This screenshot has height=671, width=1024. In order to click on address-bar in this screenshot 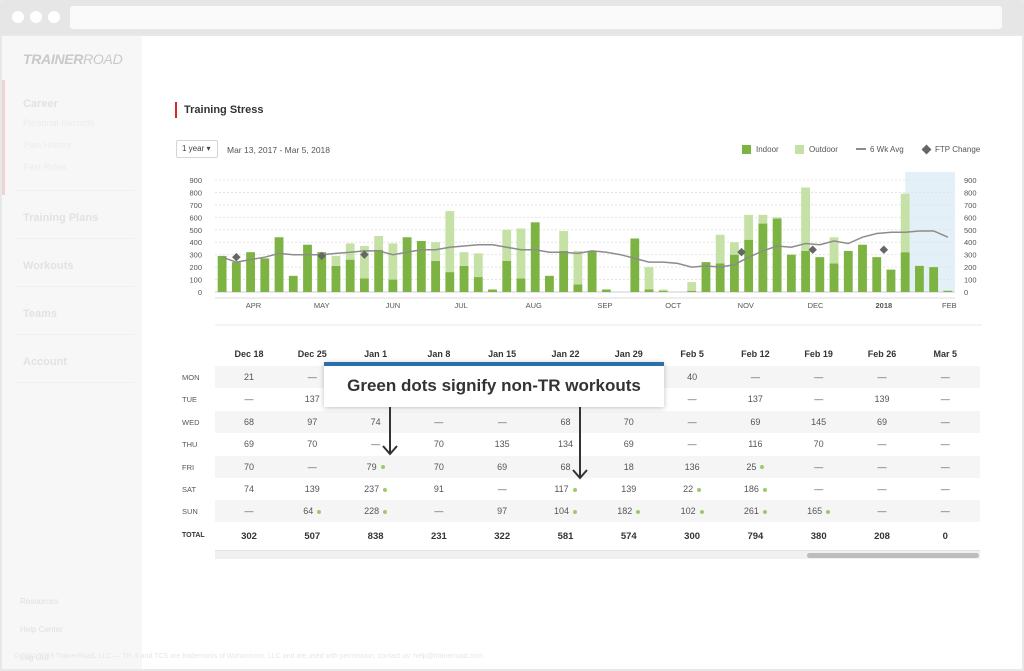, I will do `click(536, 17)`.